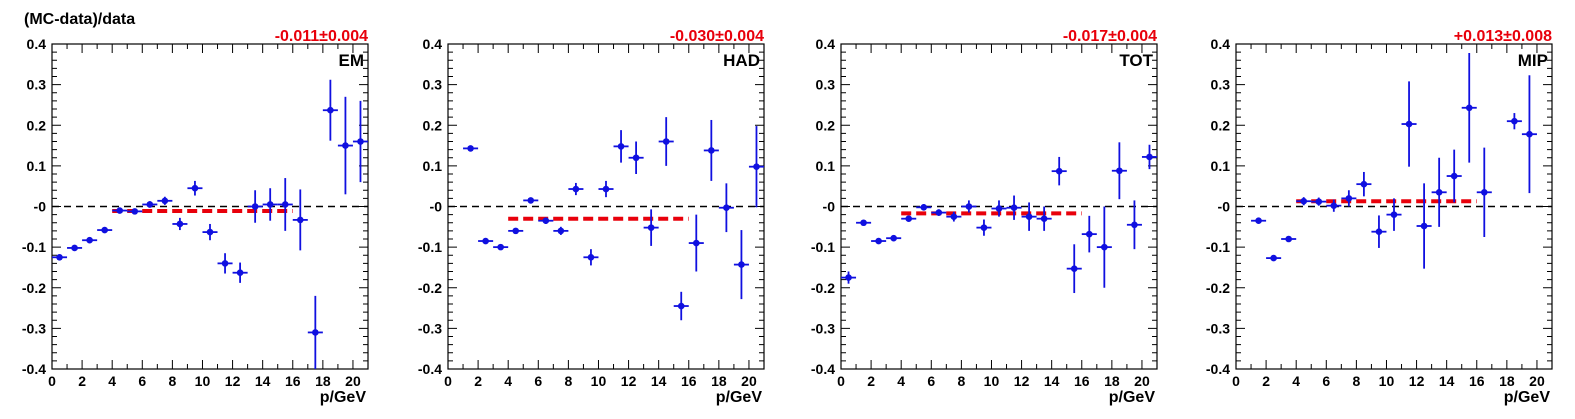  I want to click on fit-result-label: -0.017±0.004, so click(1110, 36).